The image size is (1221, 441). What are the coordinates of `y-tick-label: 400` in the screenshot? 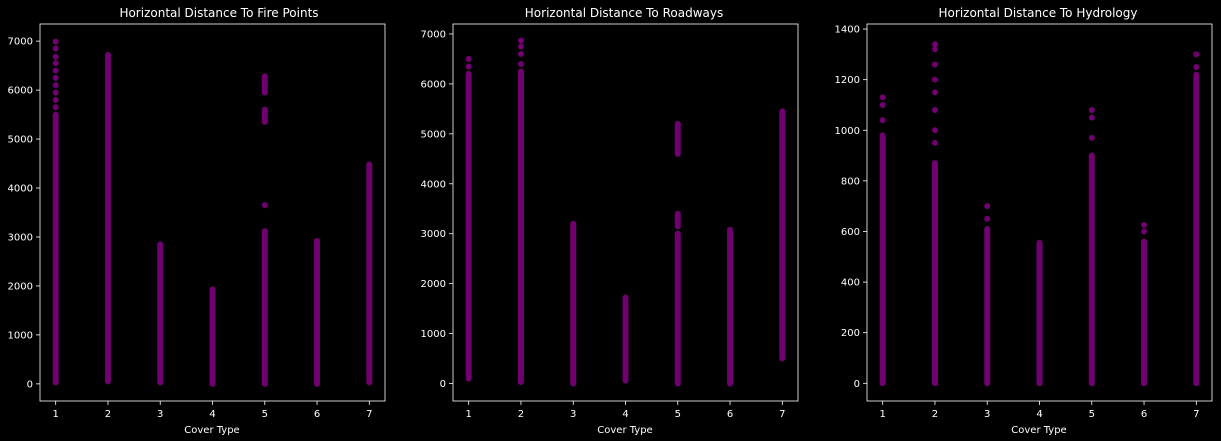 It's located at (850, 283).